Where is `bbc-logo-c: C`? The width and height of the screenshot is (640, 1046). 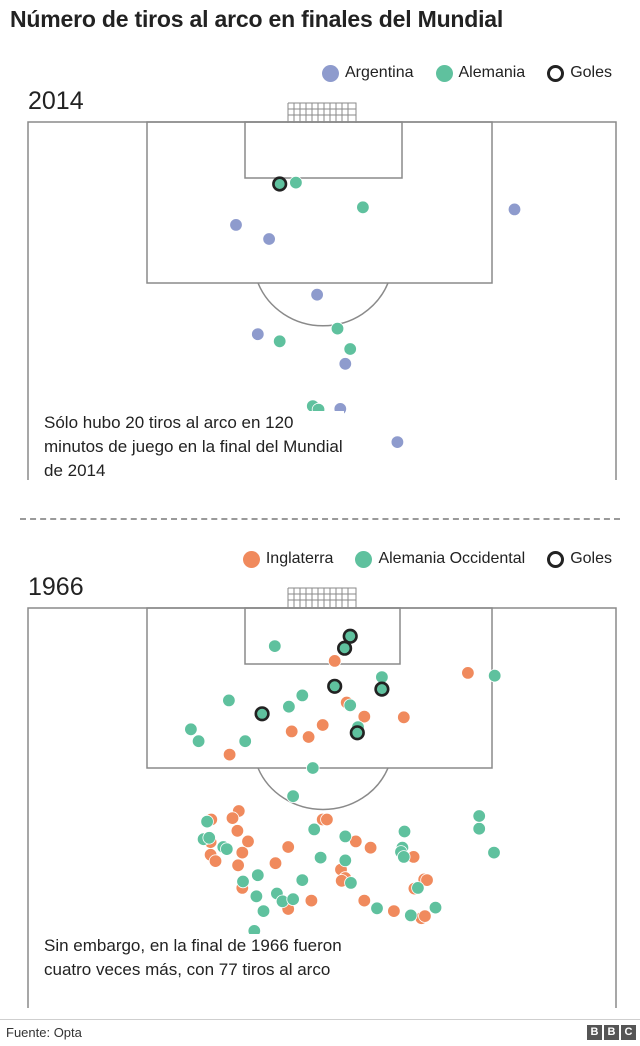
bbc-logo-c: C is located at coordinates (628, 1032).